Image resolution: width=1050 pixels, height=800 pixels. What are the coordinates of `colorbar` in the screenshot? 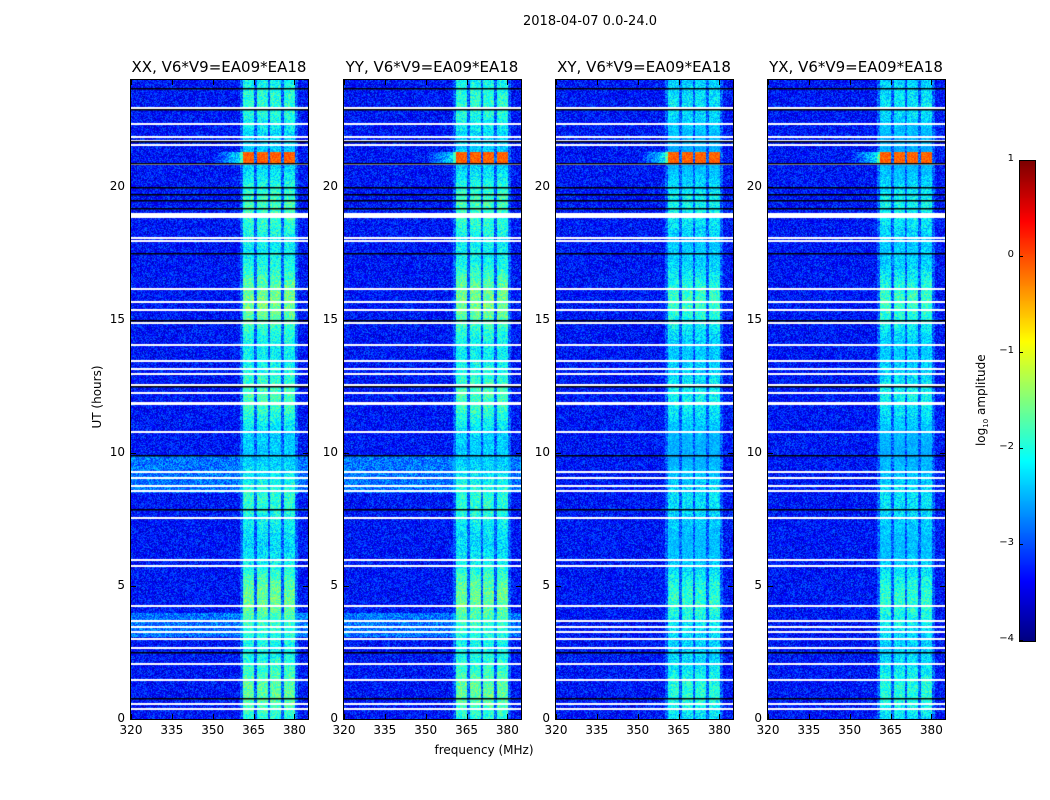 It's located at (1027, 401).